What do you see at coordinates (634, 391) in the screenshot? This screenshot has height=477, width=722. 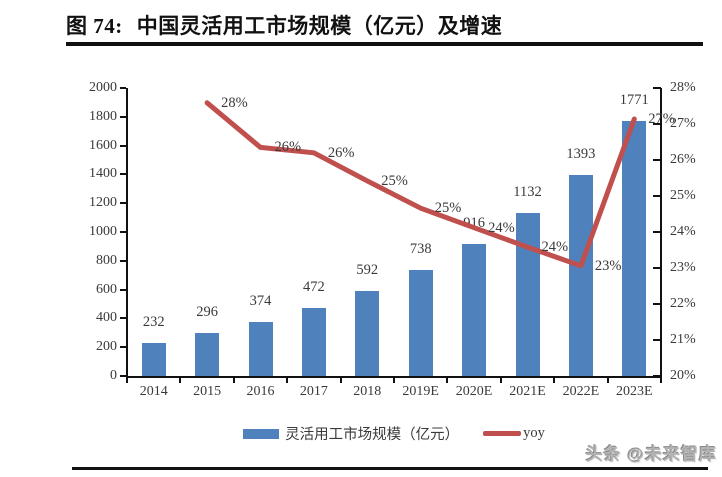 I see `x-axis-tick-label: 2023E` at bounding box center [634, 391].